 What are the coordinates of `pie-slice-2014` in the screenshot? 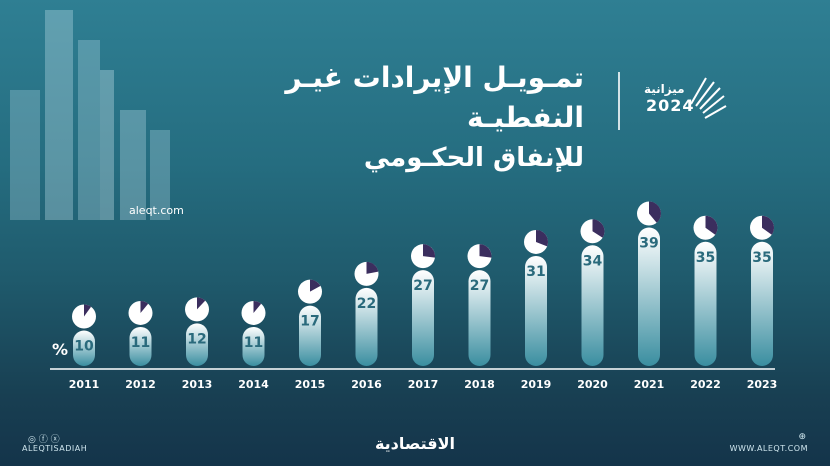 It's located at (257, 306).